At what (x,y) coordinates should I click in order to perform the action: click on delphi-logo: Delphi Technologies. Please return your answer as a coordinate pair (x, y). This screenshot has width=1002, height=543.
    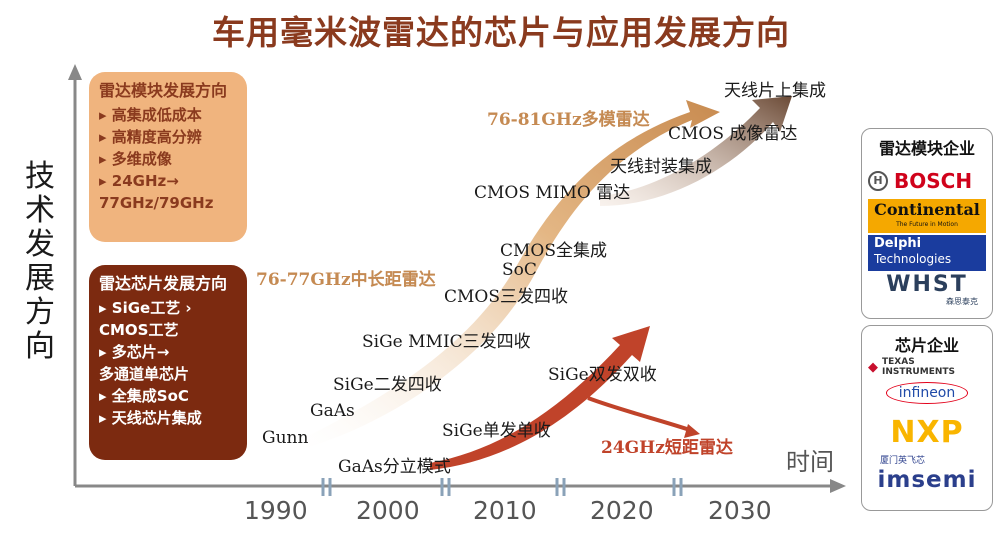
    Looking at the image, I should click on (927, 253).